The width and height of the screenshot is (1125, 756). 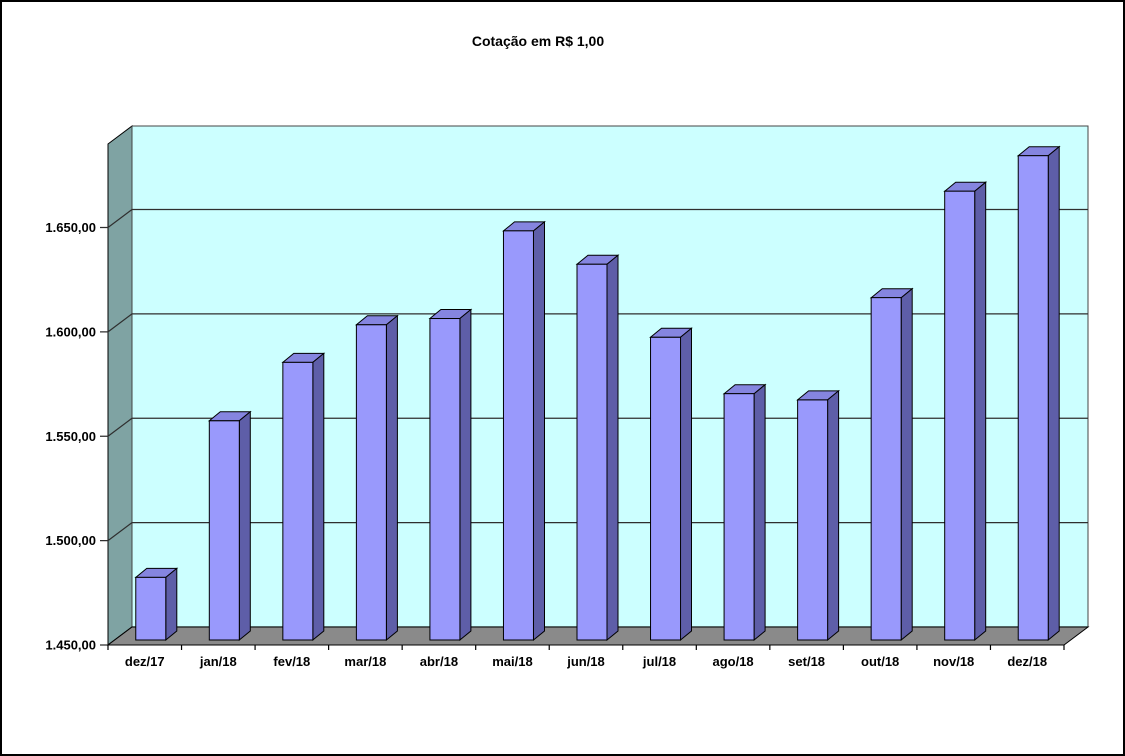 I want to click on bar-dez/17, so click(x=151, y=608).